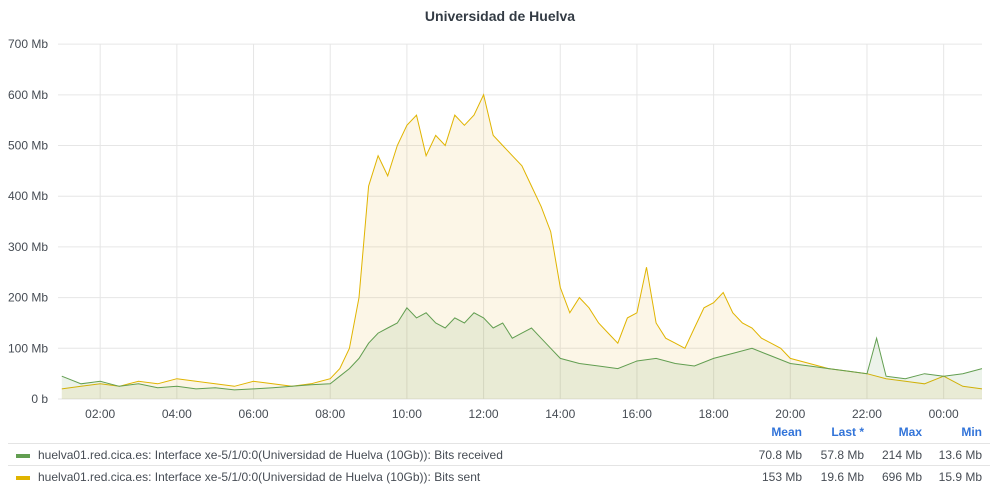 This screenshot has height=500, width=1000. Describe the element at coordinates (23, 456) in the screenshot. I see `legend-swatch-received` at that location.